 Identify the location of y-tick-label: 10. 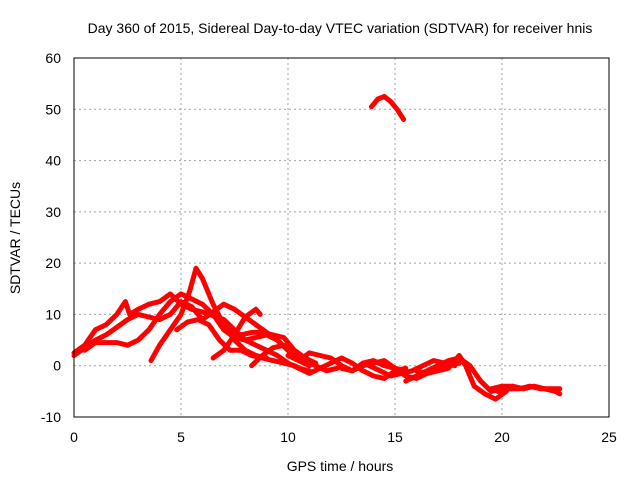
(53, 314).